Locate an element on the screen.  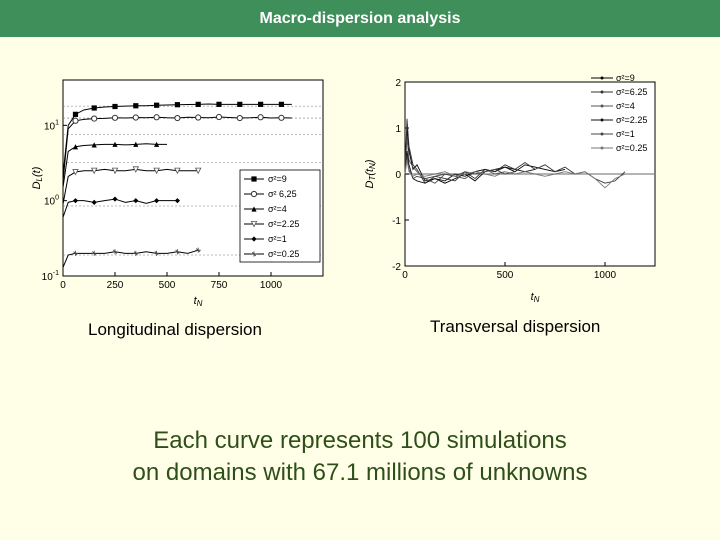
y-tick-label: 0 is located at coordinates (398, 175).